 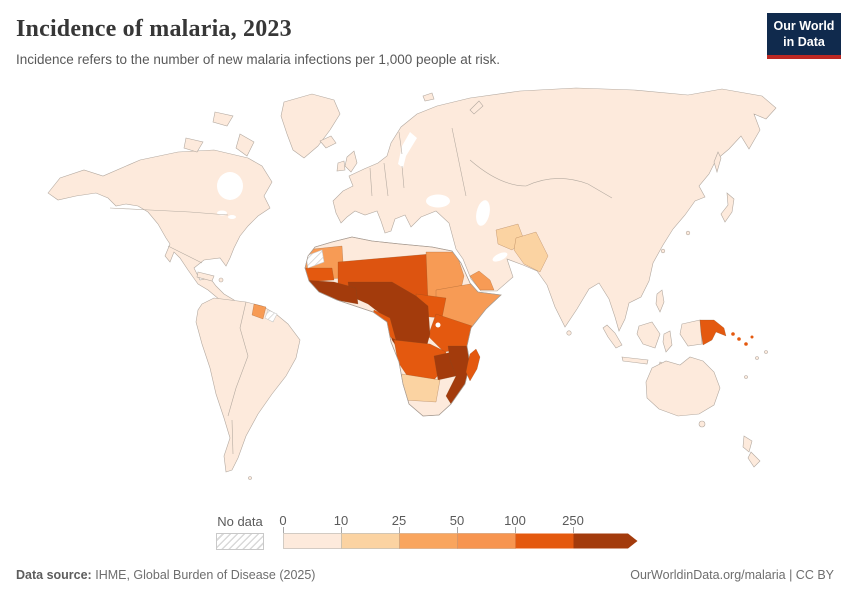 What do you see at coordinates (320, 275) in the screenshot?
I see `region-senegal` at bounding box center [320, 275].